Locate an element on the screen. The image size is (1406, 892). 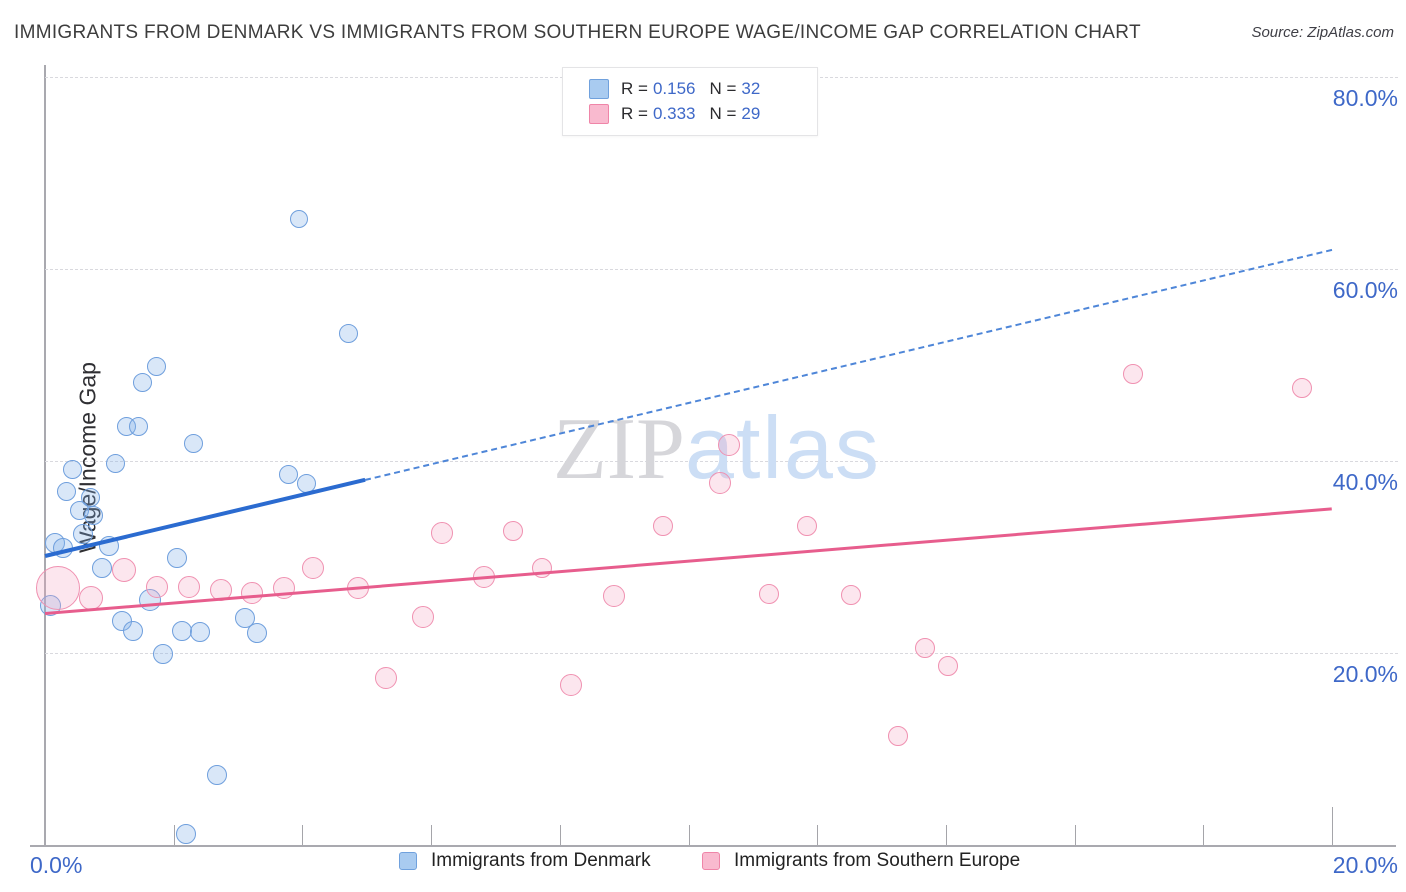
legend-item-southern-europe: Immigrants from Southern Europe is located at coordinates (861, 861).